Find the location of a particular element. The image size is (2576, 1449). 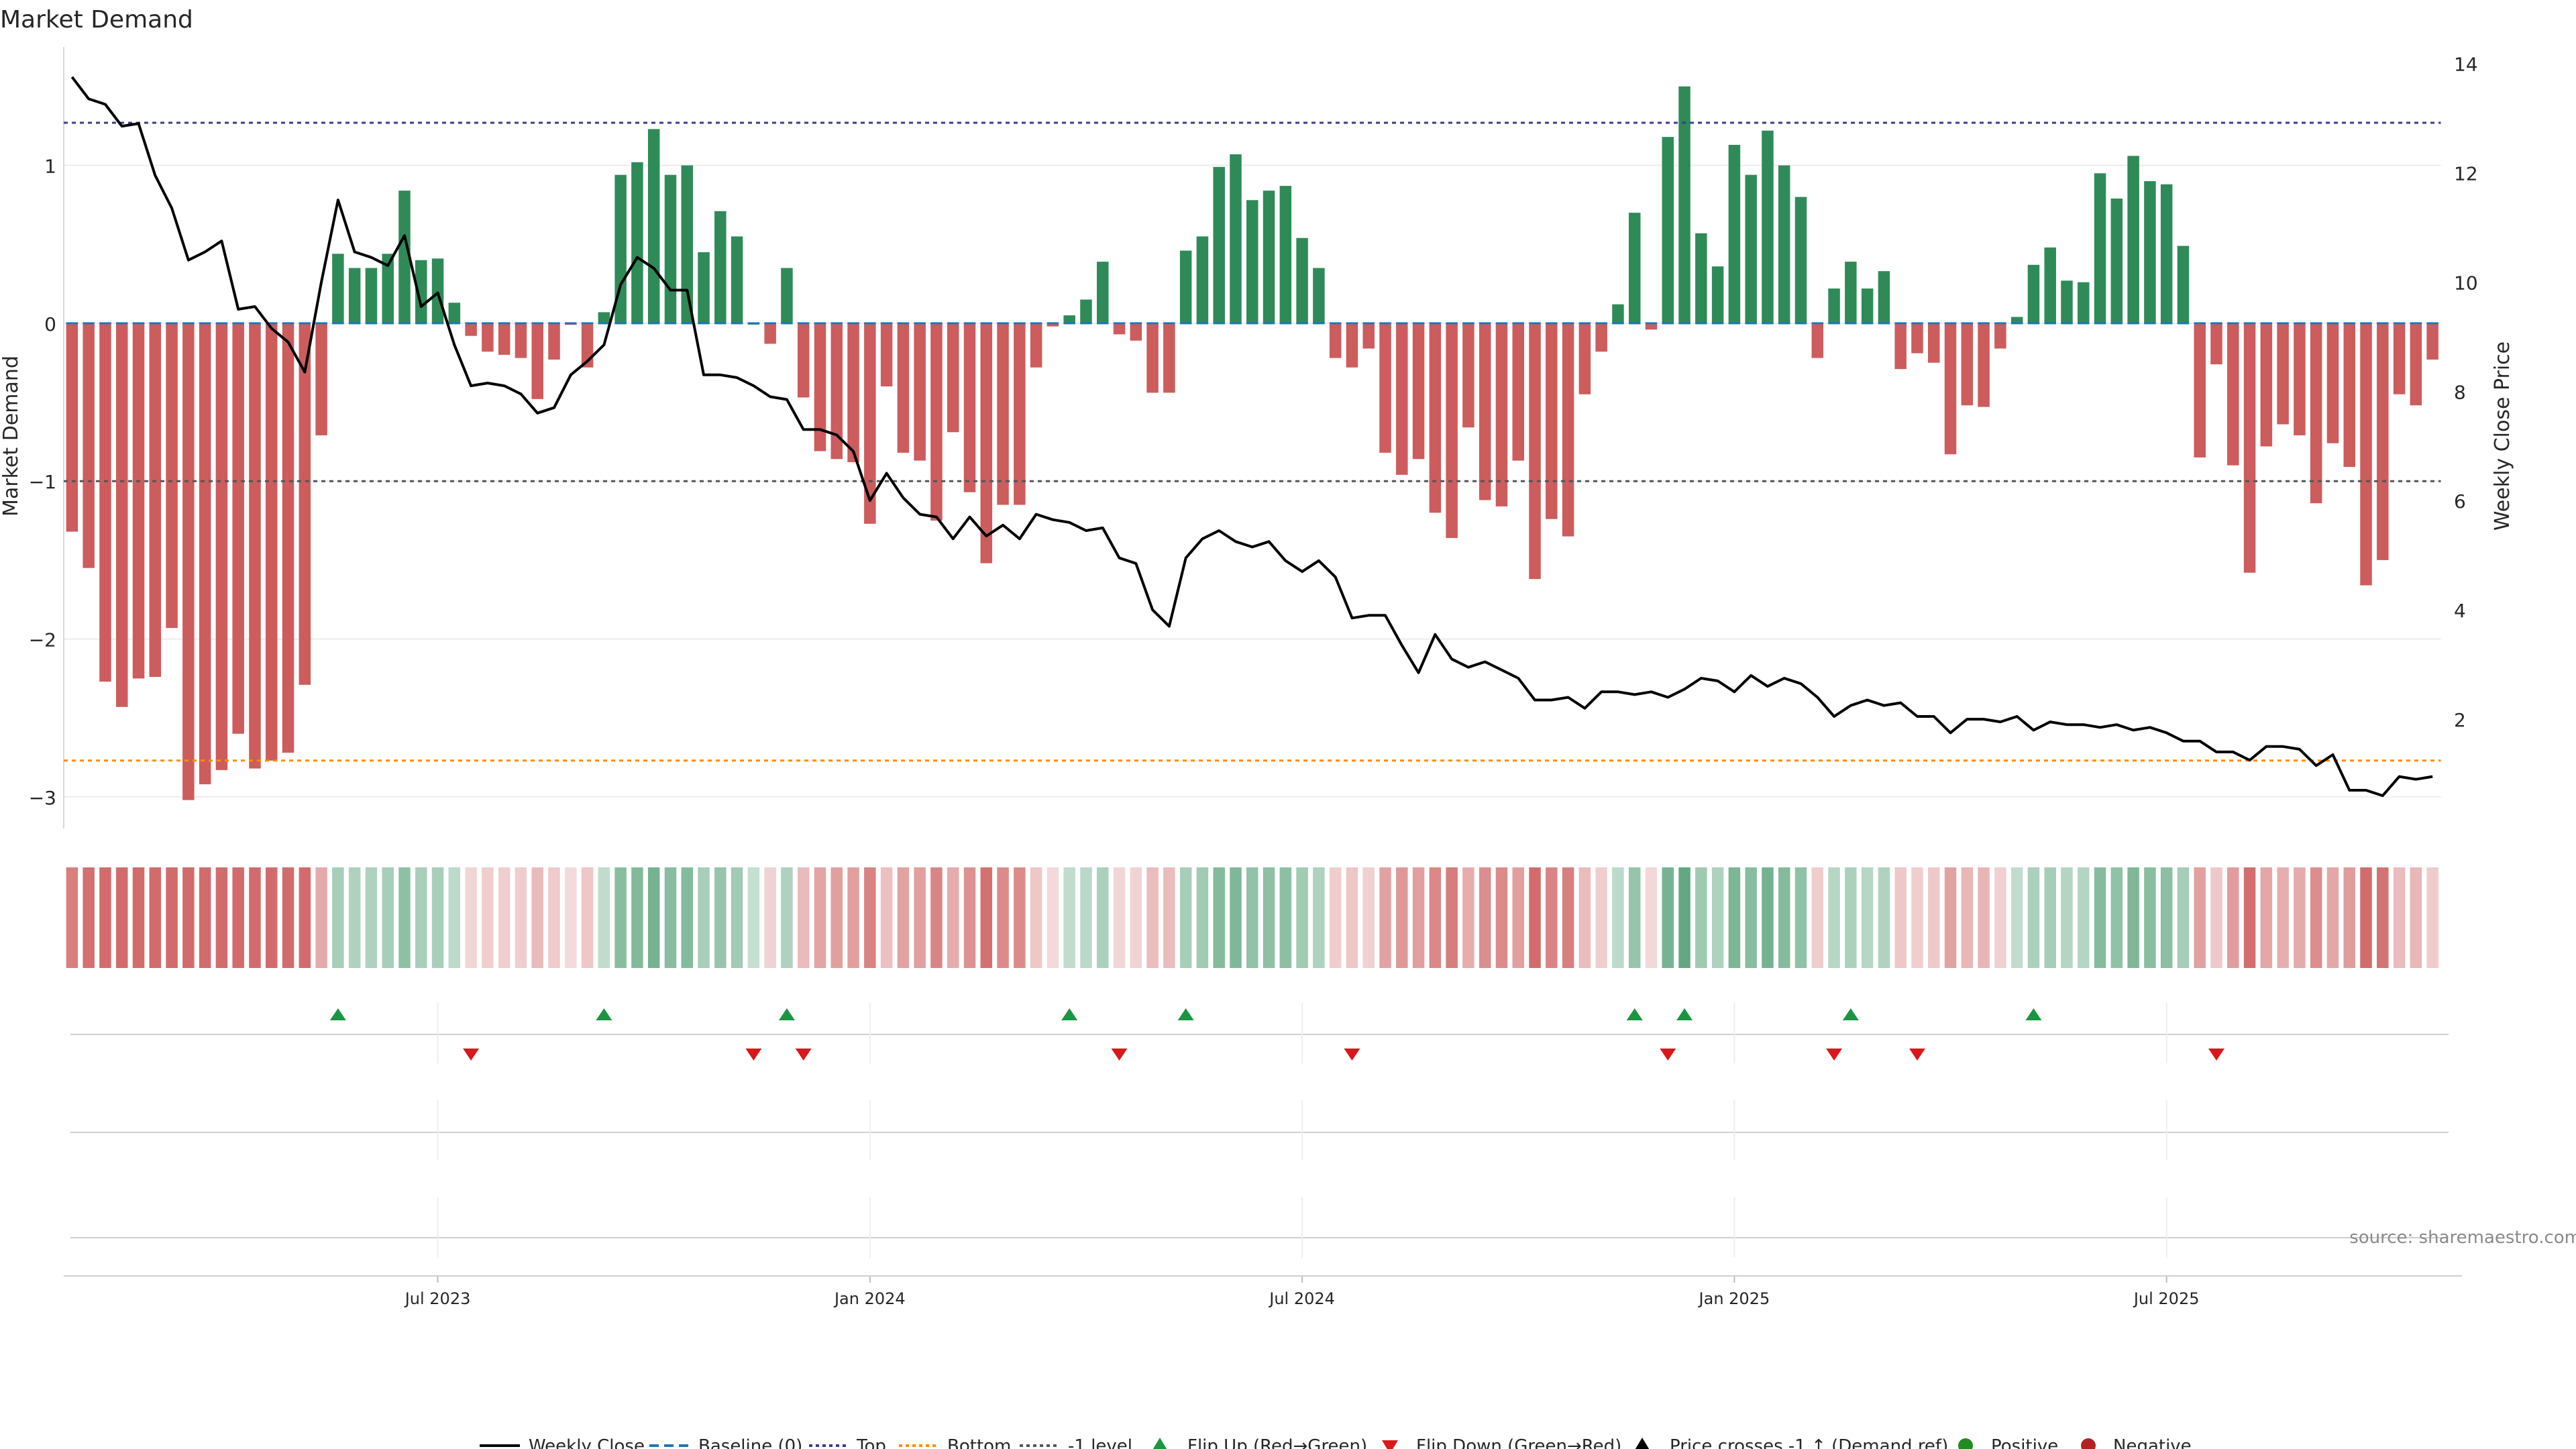

legend-negative: Negative is located at coordinates (2136, 1442).